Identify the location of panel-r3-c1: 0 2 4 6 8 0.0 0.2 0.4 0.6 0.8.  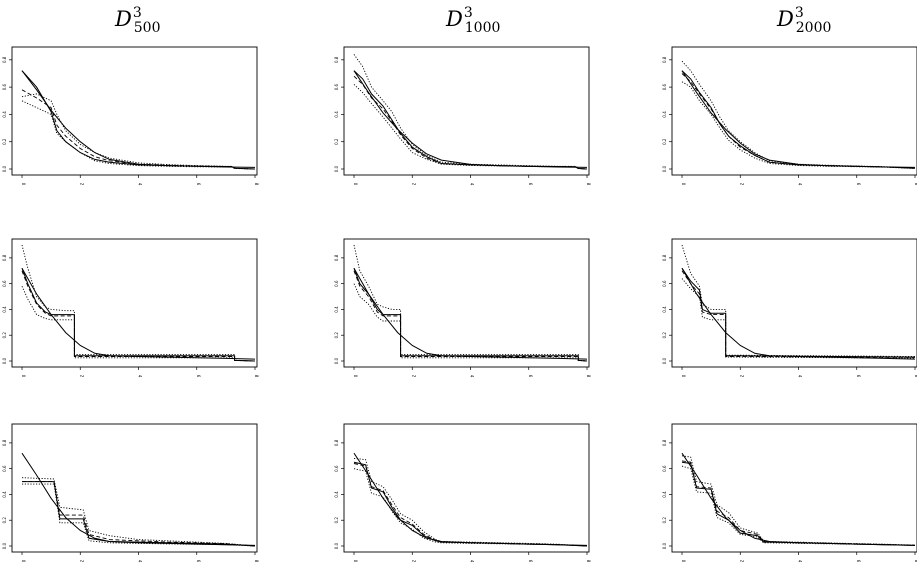
(130, 493).